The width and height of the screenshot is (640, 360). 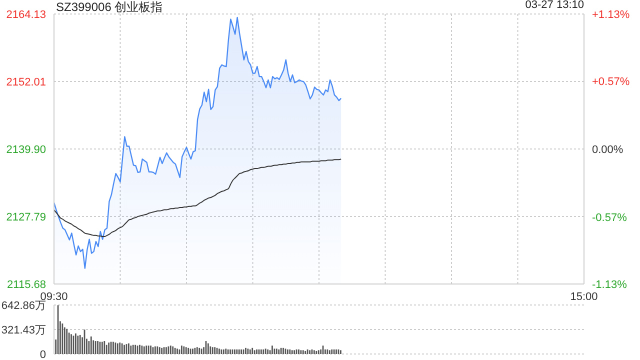 What do you see at coordinates (608, 150) in the screenshot?
I see `y2-tick-label: 0.00%` at bounding box center [608, 150].